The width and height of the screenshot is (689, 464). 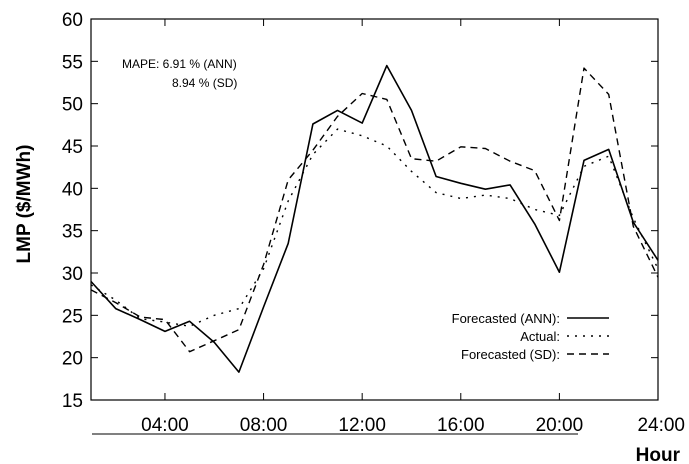 I want to click on mape-annotation-line-2: 8.94 % (SD), so click(x=204, y=83).